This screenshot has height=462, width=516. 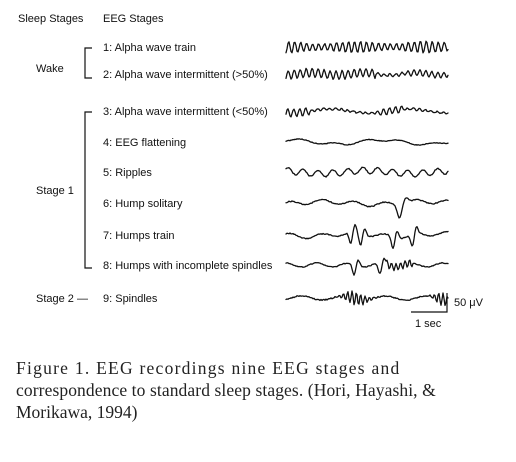 What do you see at coordinates (55, 191) in the screenshot?
I see `sleep-stage-1: Stage 1` at bounding box center [55, 191].